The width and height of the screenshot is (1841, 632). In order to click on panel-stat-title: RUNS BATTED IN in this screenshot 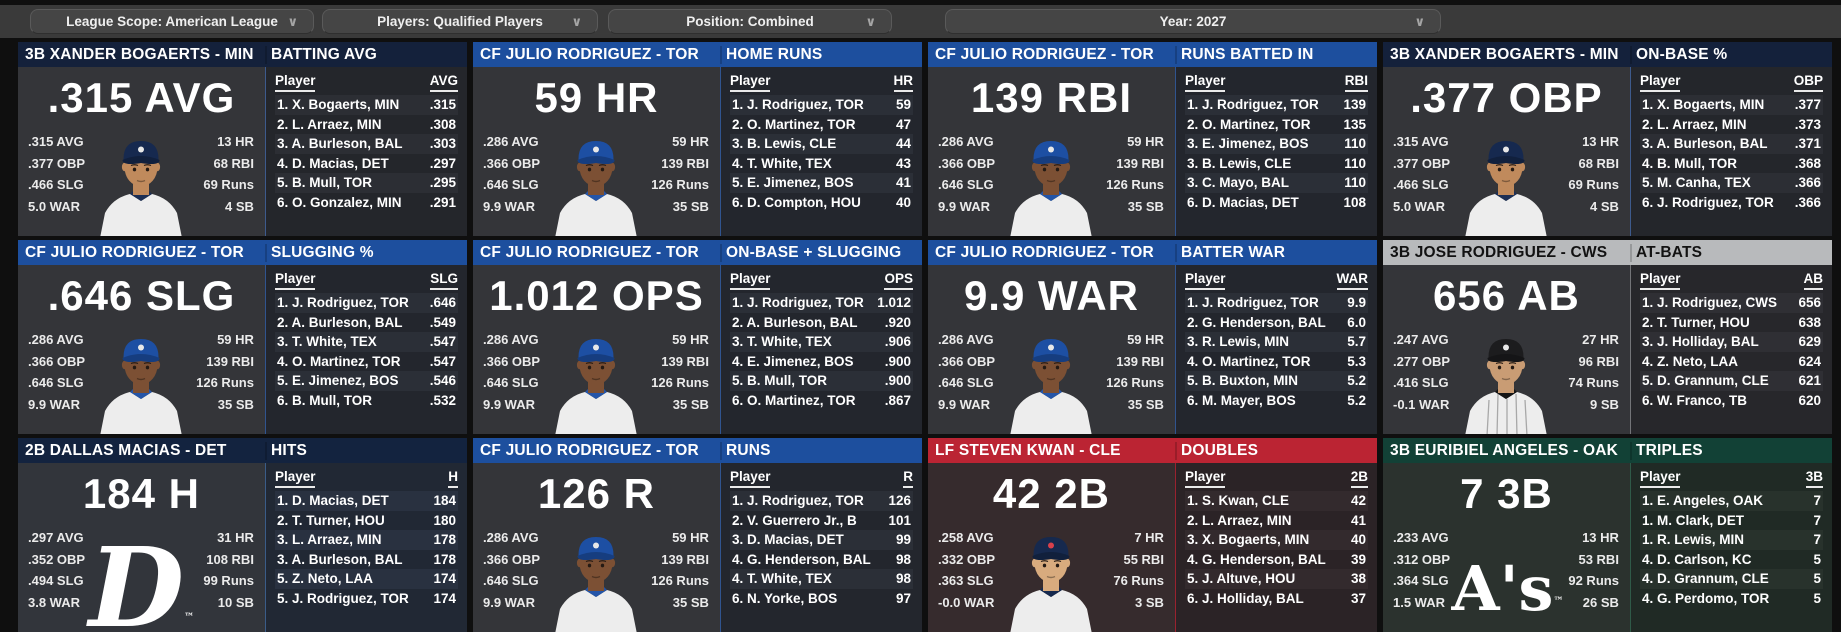, I will do `click(1276, 55)`.